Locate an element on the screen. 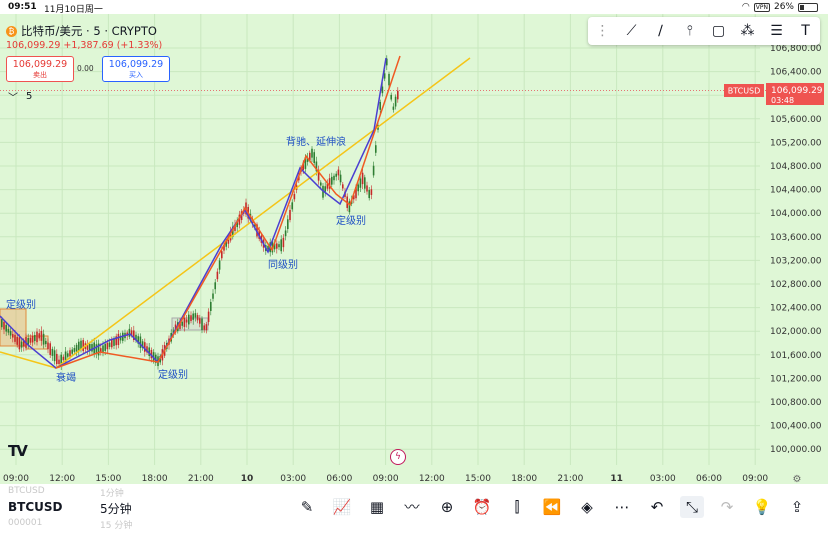 The height and width of the screenshot is (544, 828). candle-type-icon: ⫿ is located at coordinates (517, 507).